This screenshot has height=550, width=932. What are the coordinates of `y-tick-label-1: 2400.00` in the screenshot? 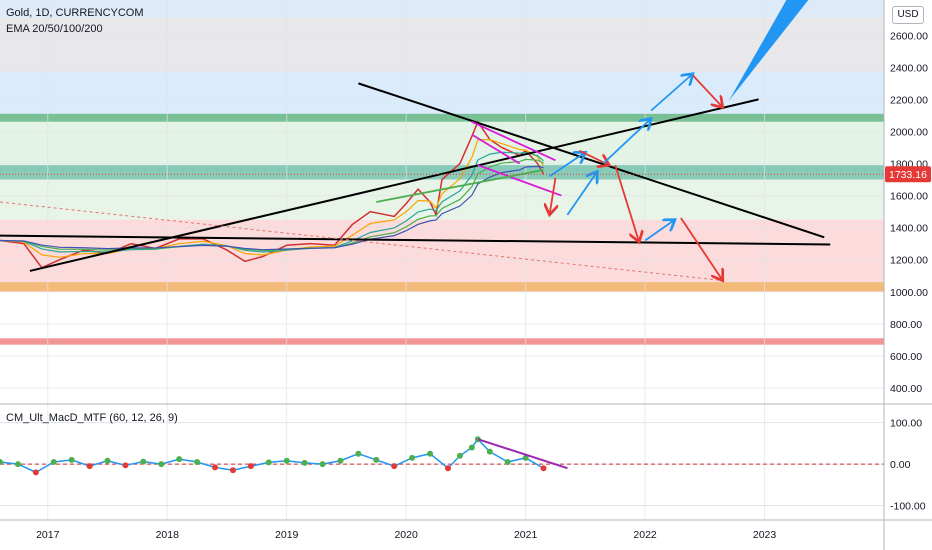 It's located at (909, 68).